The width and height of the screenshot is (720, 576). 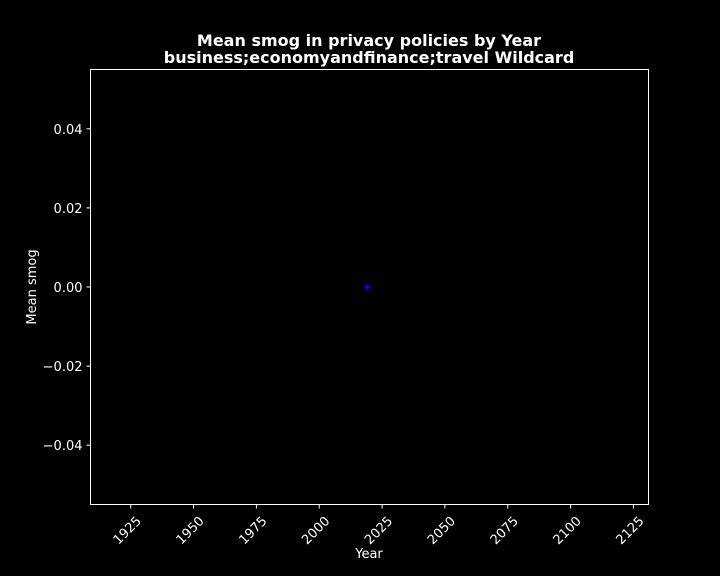 What do you see at coordinates (368, 554) in the screenshot?
I see `x-axis-label: Year` at bounding box center [368, 554].